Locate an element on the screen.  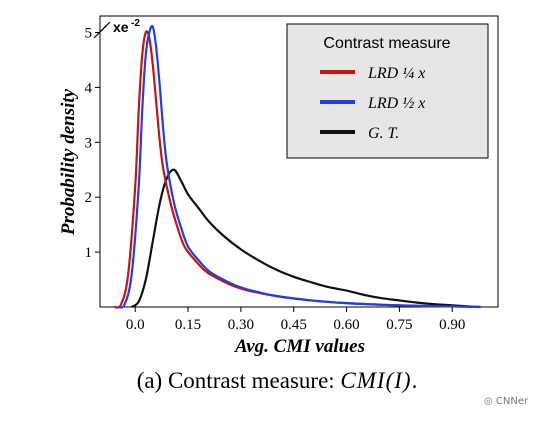
x-tick-label: 0.60 is located at coordinates (346, 325).